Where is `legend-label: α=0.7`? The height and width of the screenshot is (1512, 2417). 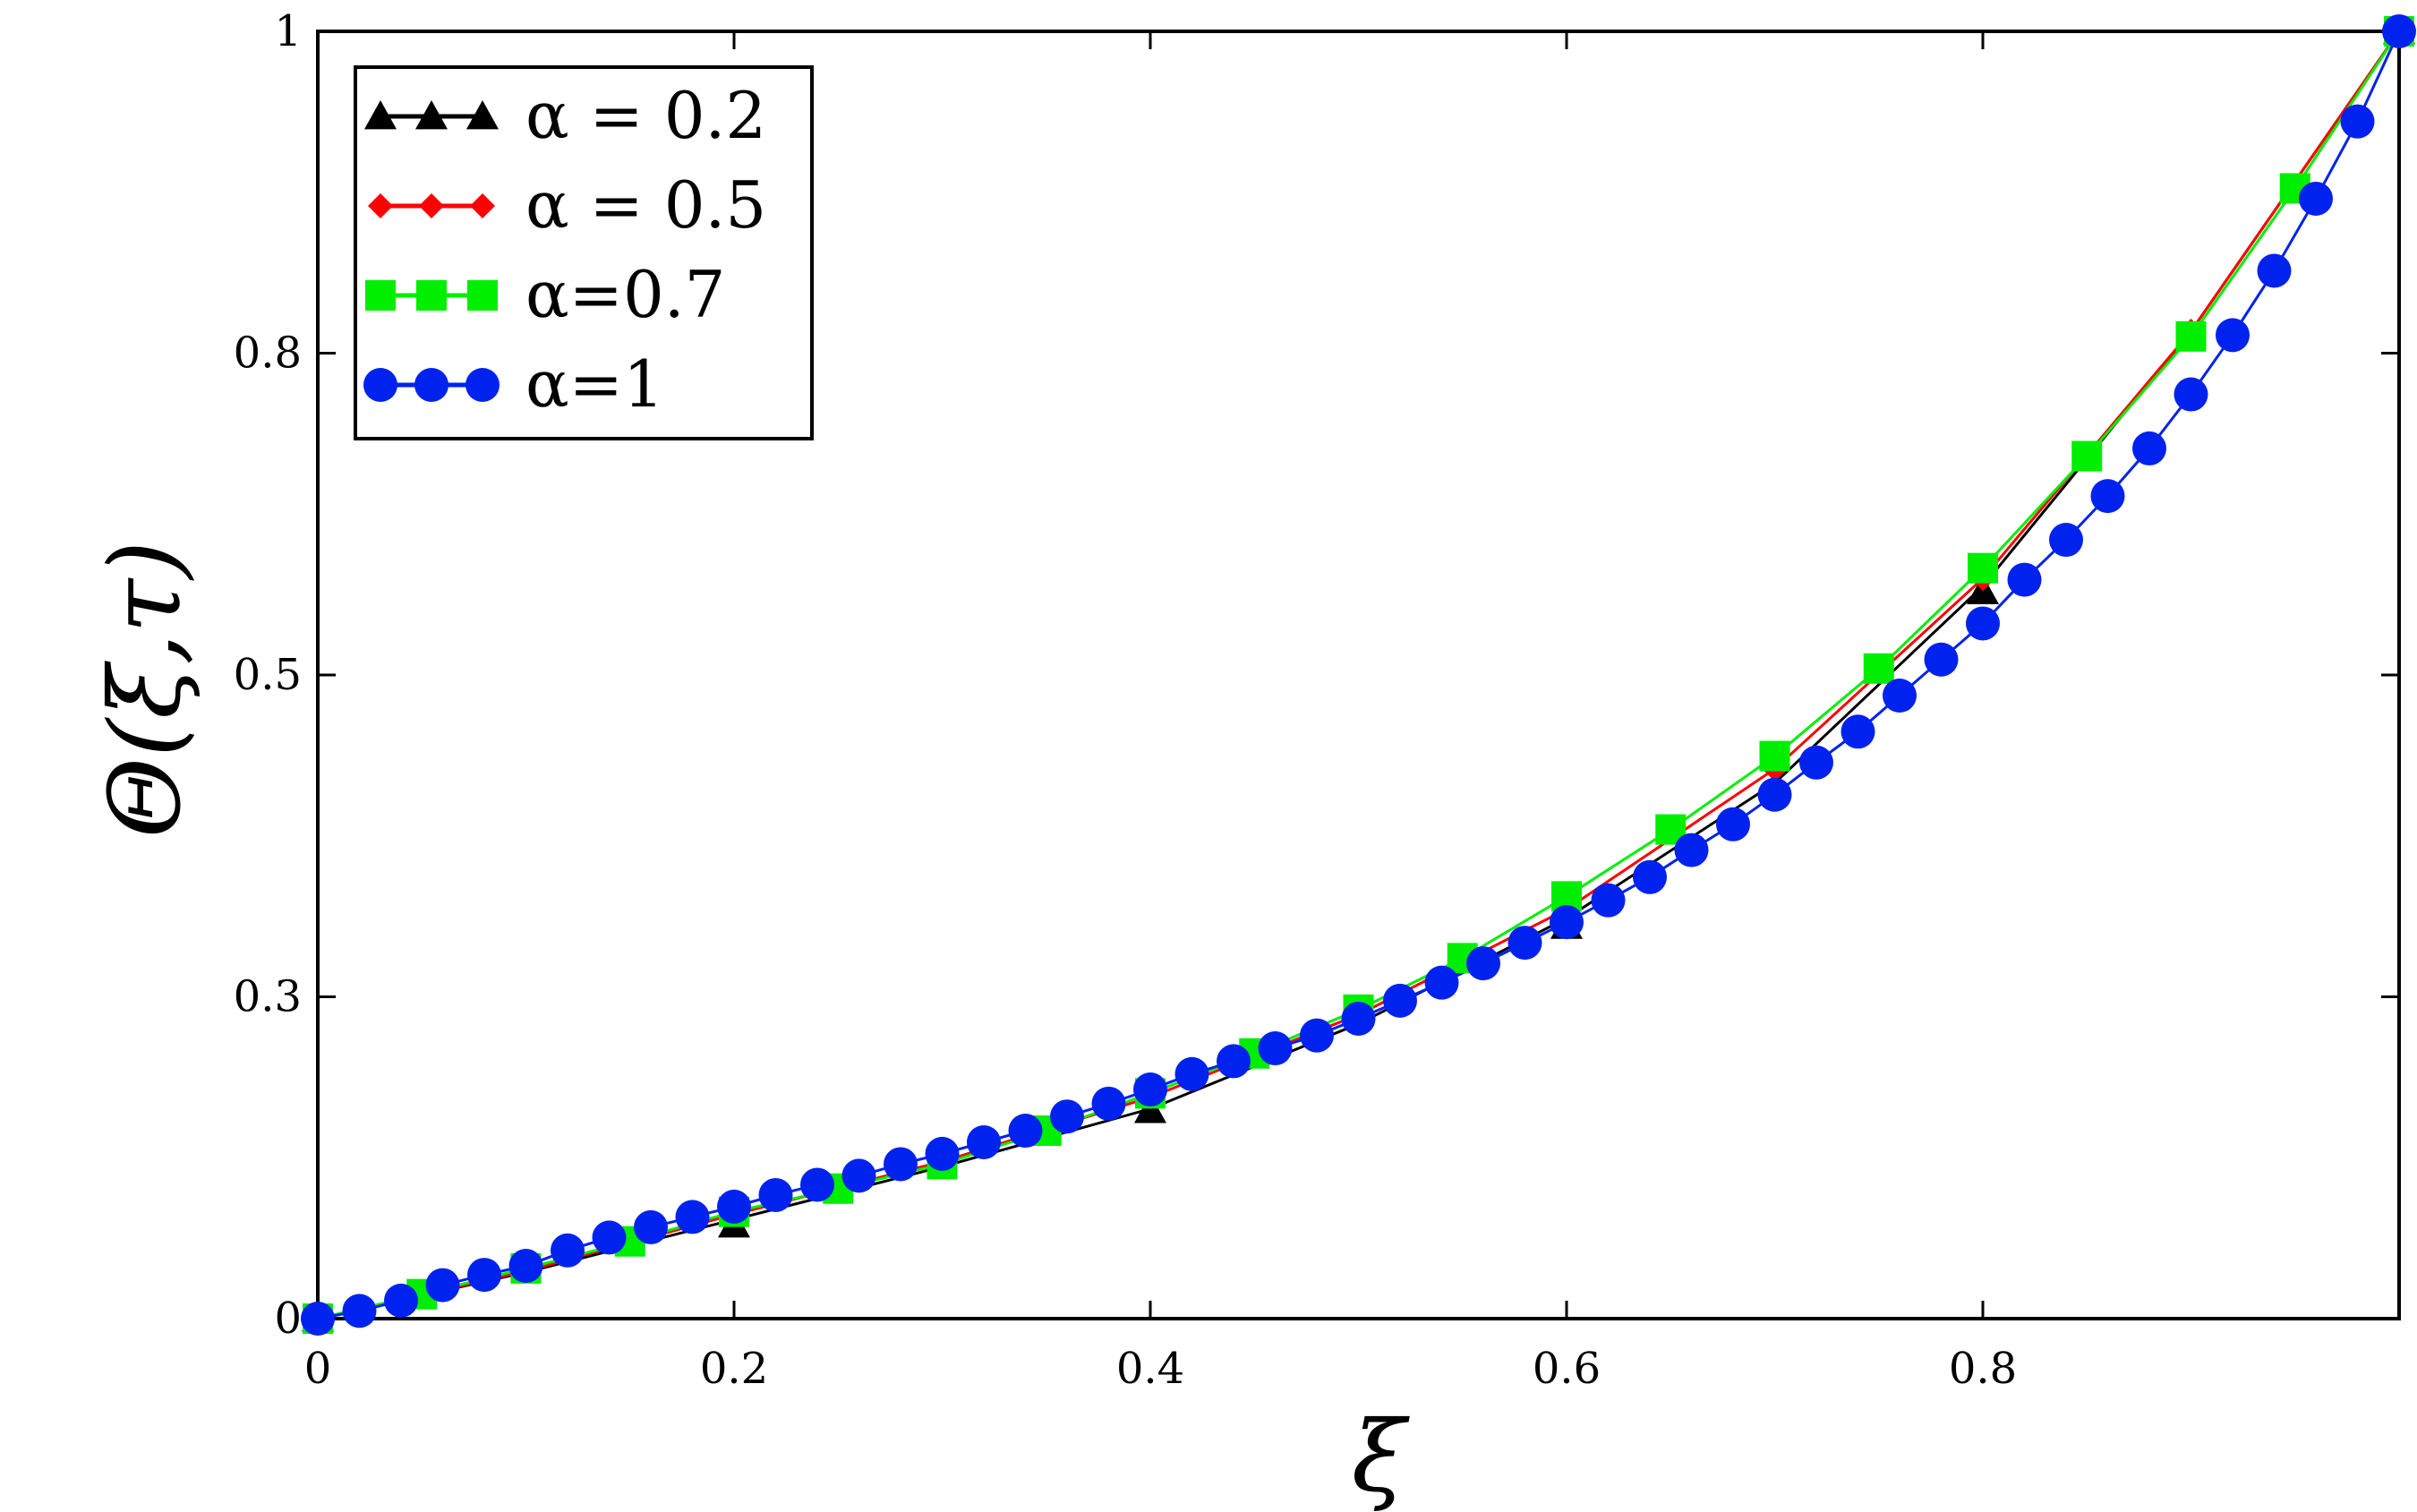 legend-label: α=0.7 is located at coordinates (625, 294).